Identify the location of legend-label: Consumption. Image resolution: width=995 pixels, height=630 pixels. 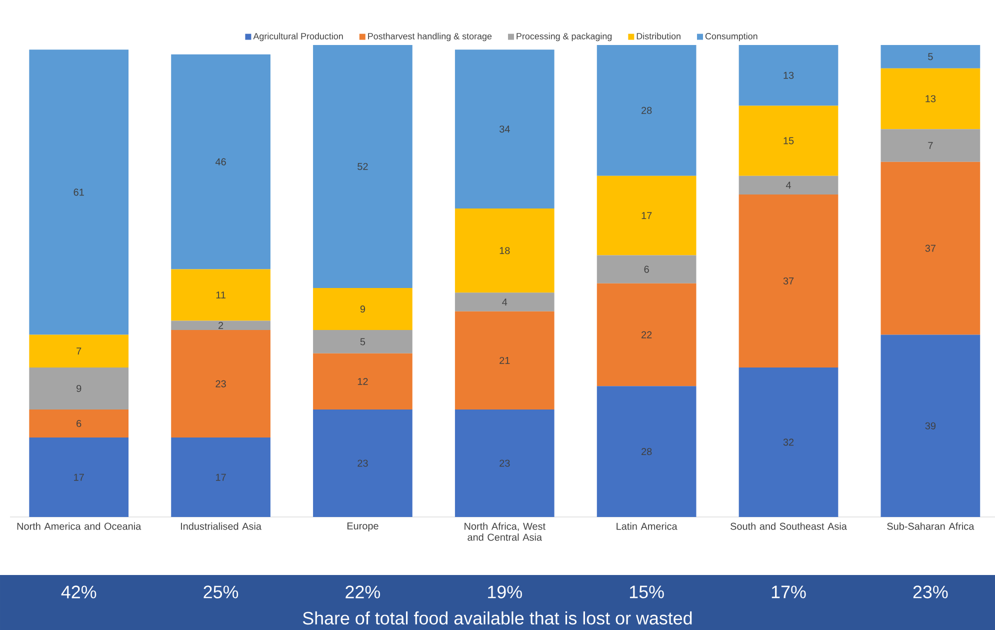
(731, 37).